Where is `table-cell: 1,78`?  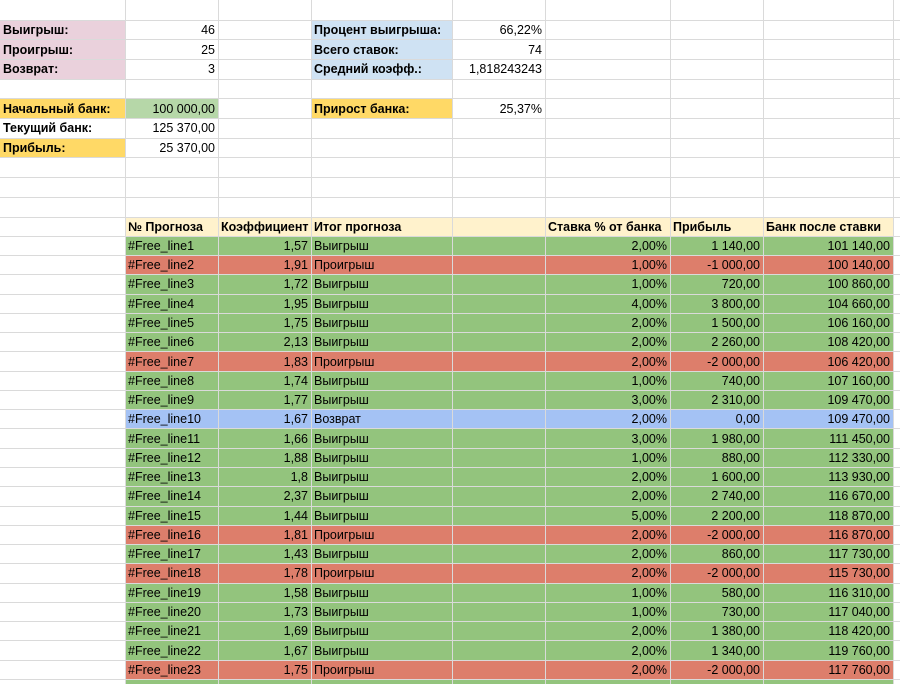 table-cell: 1,78 is located at coordinates (295, 573).